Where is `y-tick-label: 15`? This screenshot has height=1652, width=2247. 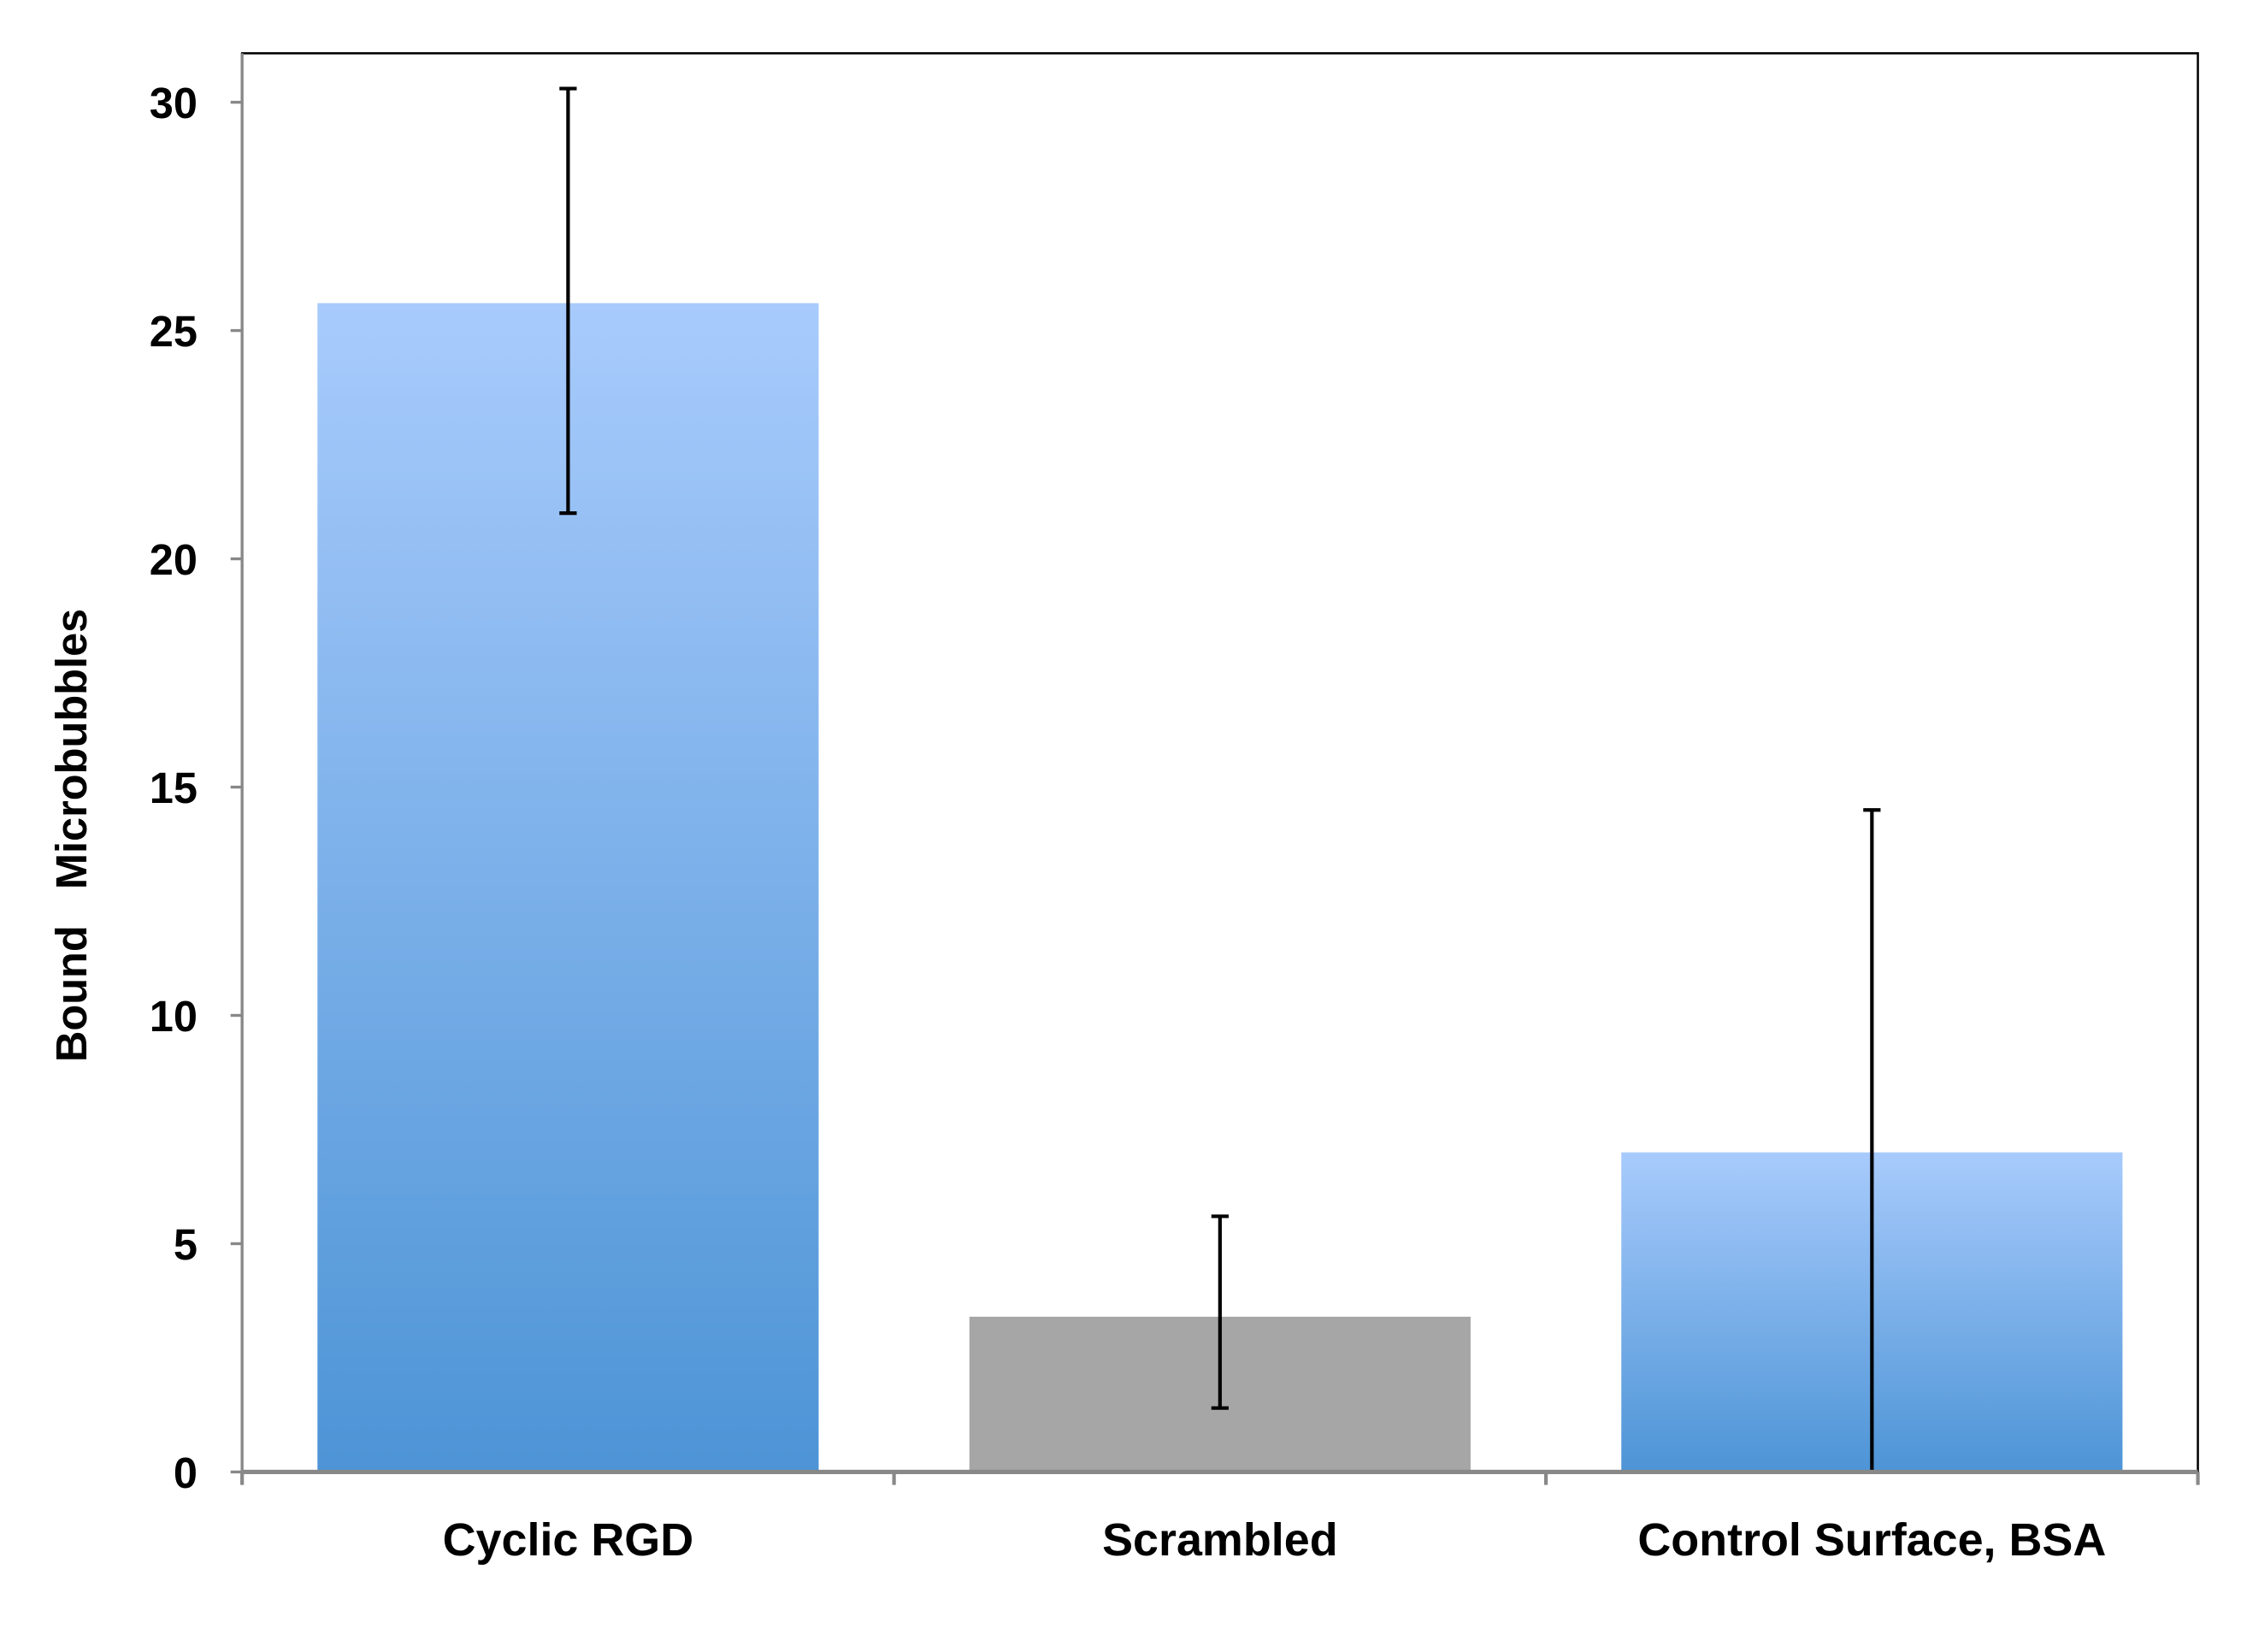
y-tick-label: 15 is located at coordinates (174, 788).